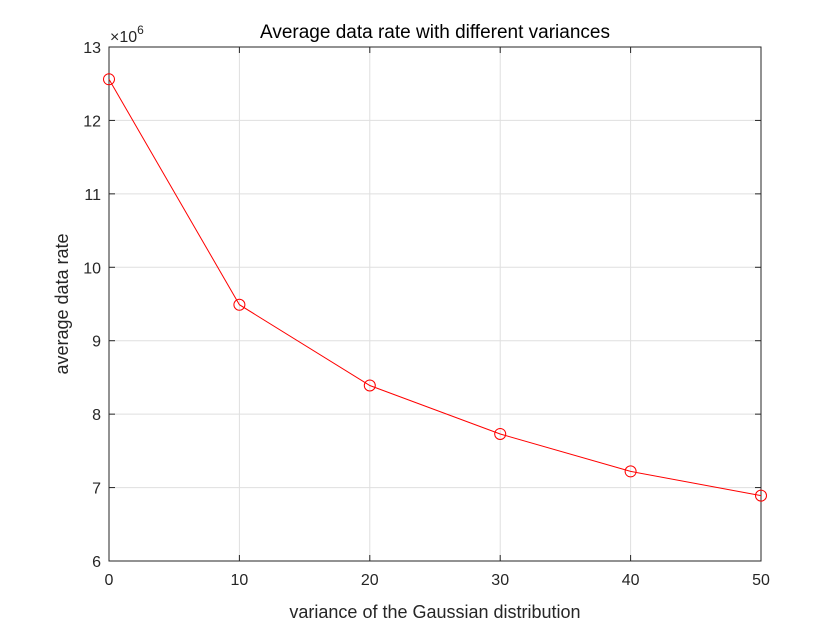 The height and width of the screenshot is (630, 840). What do you see at coordinates (761, 580) in the screenshot?
I see `x-tick-label: 50` at bounding box center [761, 580].